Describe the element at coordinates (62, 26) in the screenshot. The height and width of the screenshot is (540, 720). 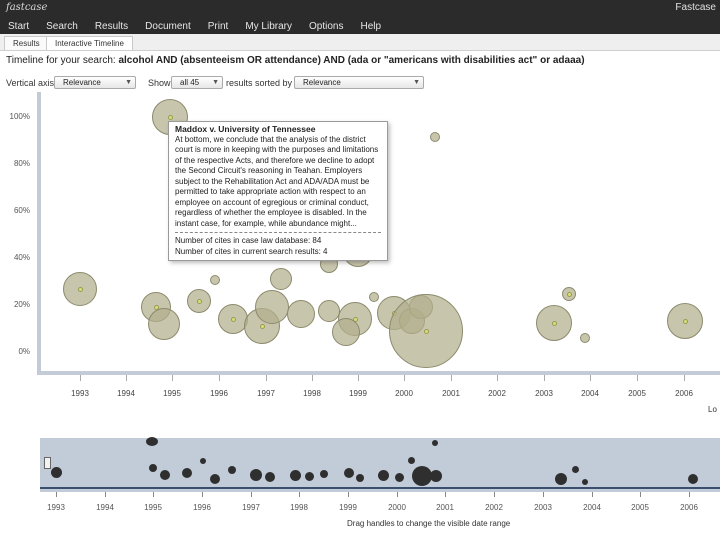
I see `menu-item-search: Search` at that location.